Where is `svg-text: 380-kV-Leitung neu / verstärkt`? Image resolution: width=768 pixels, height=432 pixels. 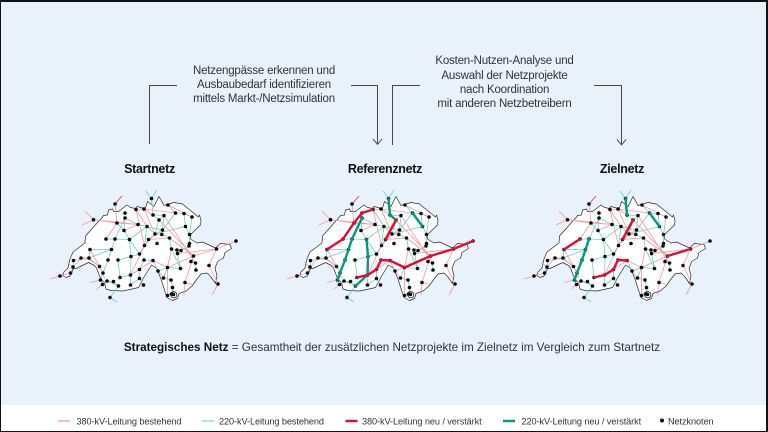
svg-text: 380-kV-Leitung neu / verstärkt is located at coordinates (422, 421).